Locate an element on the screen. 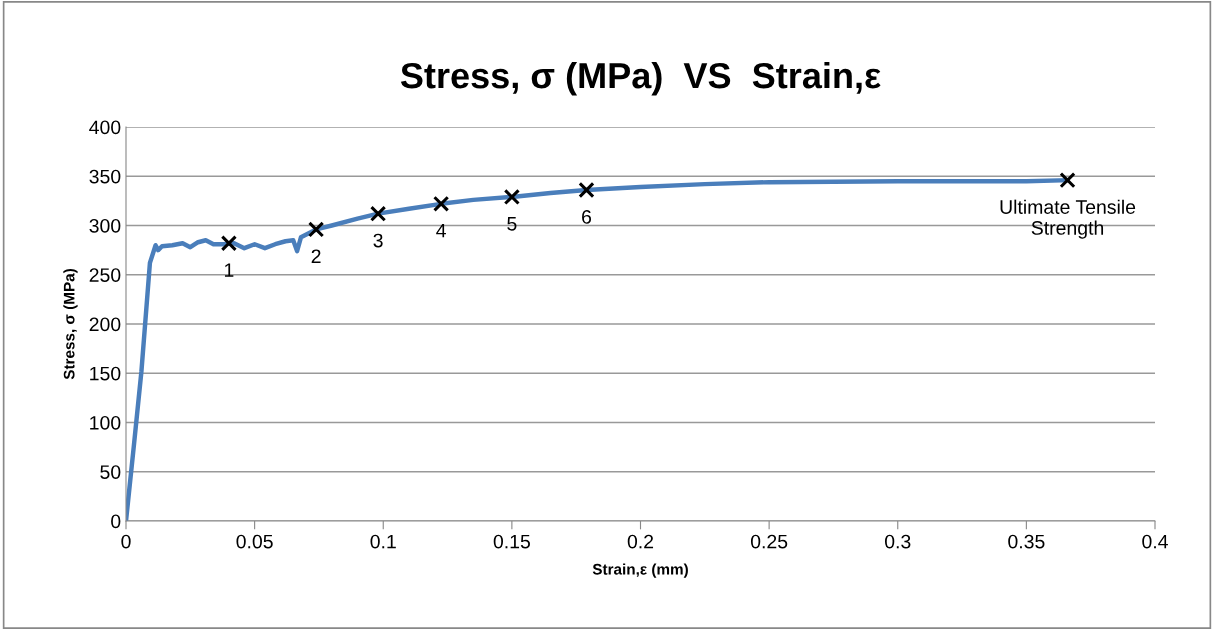 The width and height of the screenshot is (1214, 630). y-tick-label: 300 is located at coordinates (105, 225).